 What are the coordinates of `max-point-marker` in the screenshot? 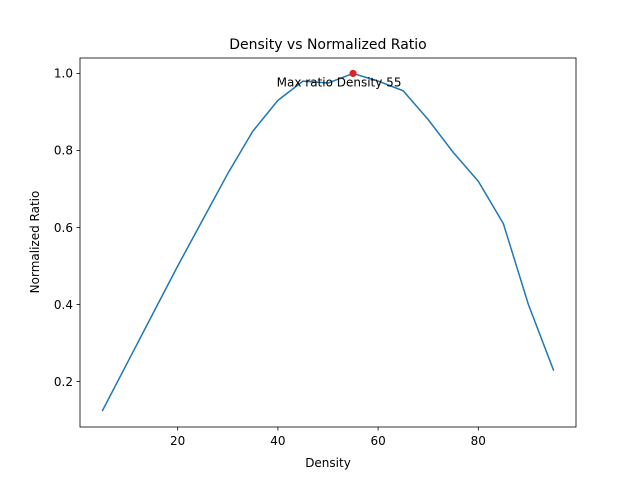 It's located at (353, 73).